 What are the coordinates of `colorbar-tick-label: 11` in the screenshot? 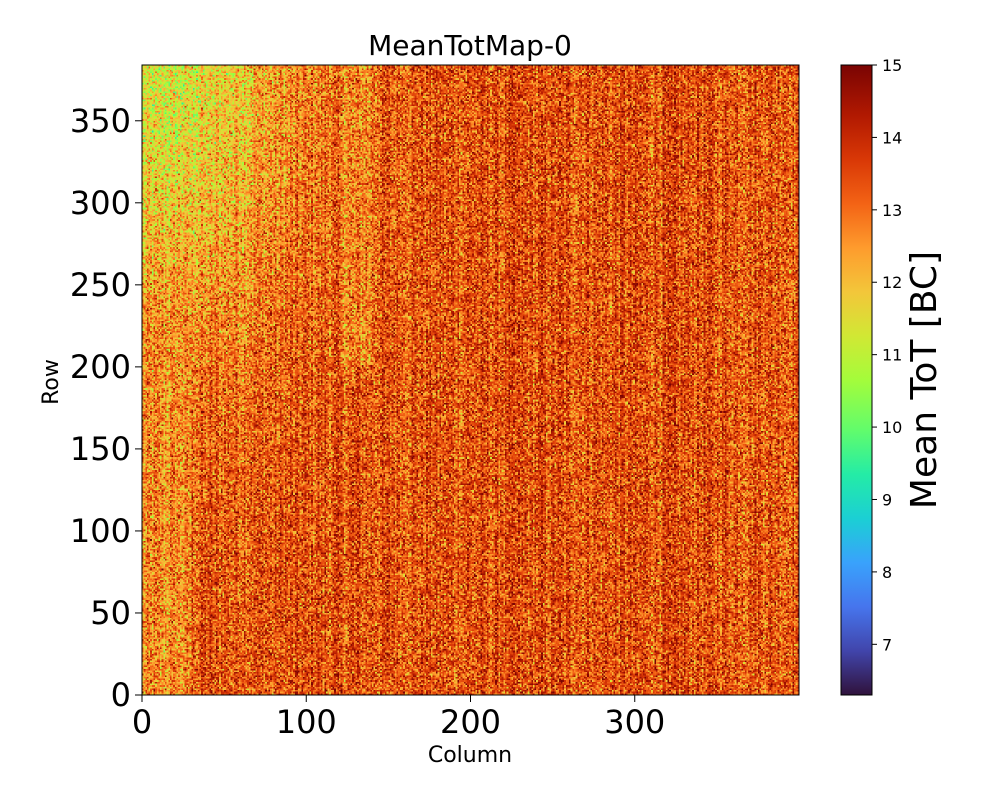 It's located at (892, 355).